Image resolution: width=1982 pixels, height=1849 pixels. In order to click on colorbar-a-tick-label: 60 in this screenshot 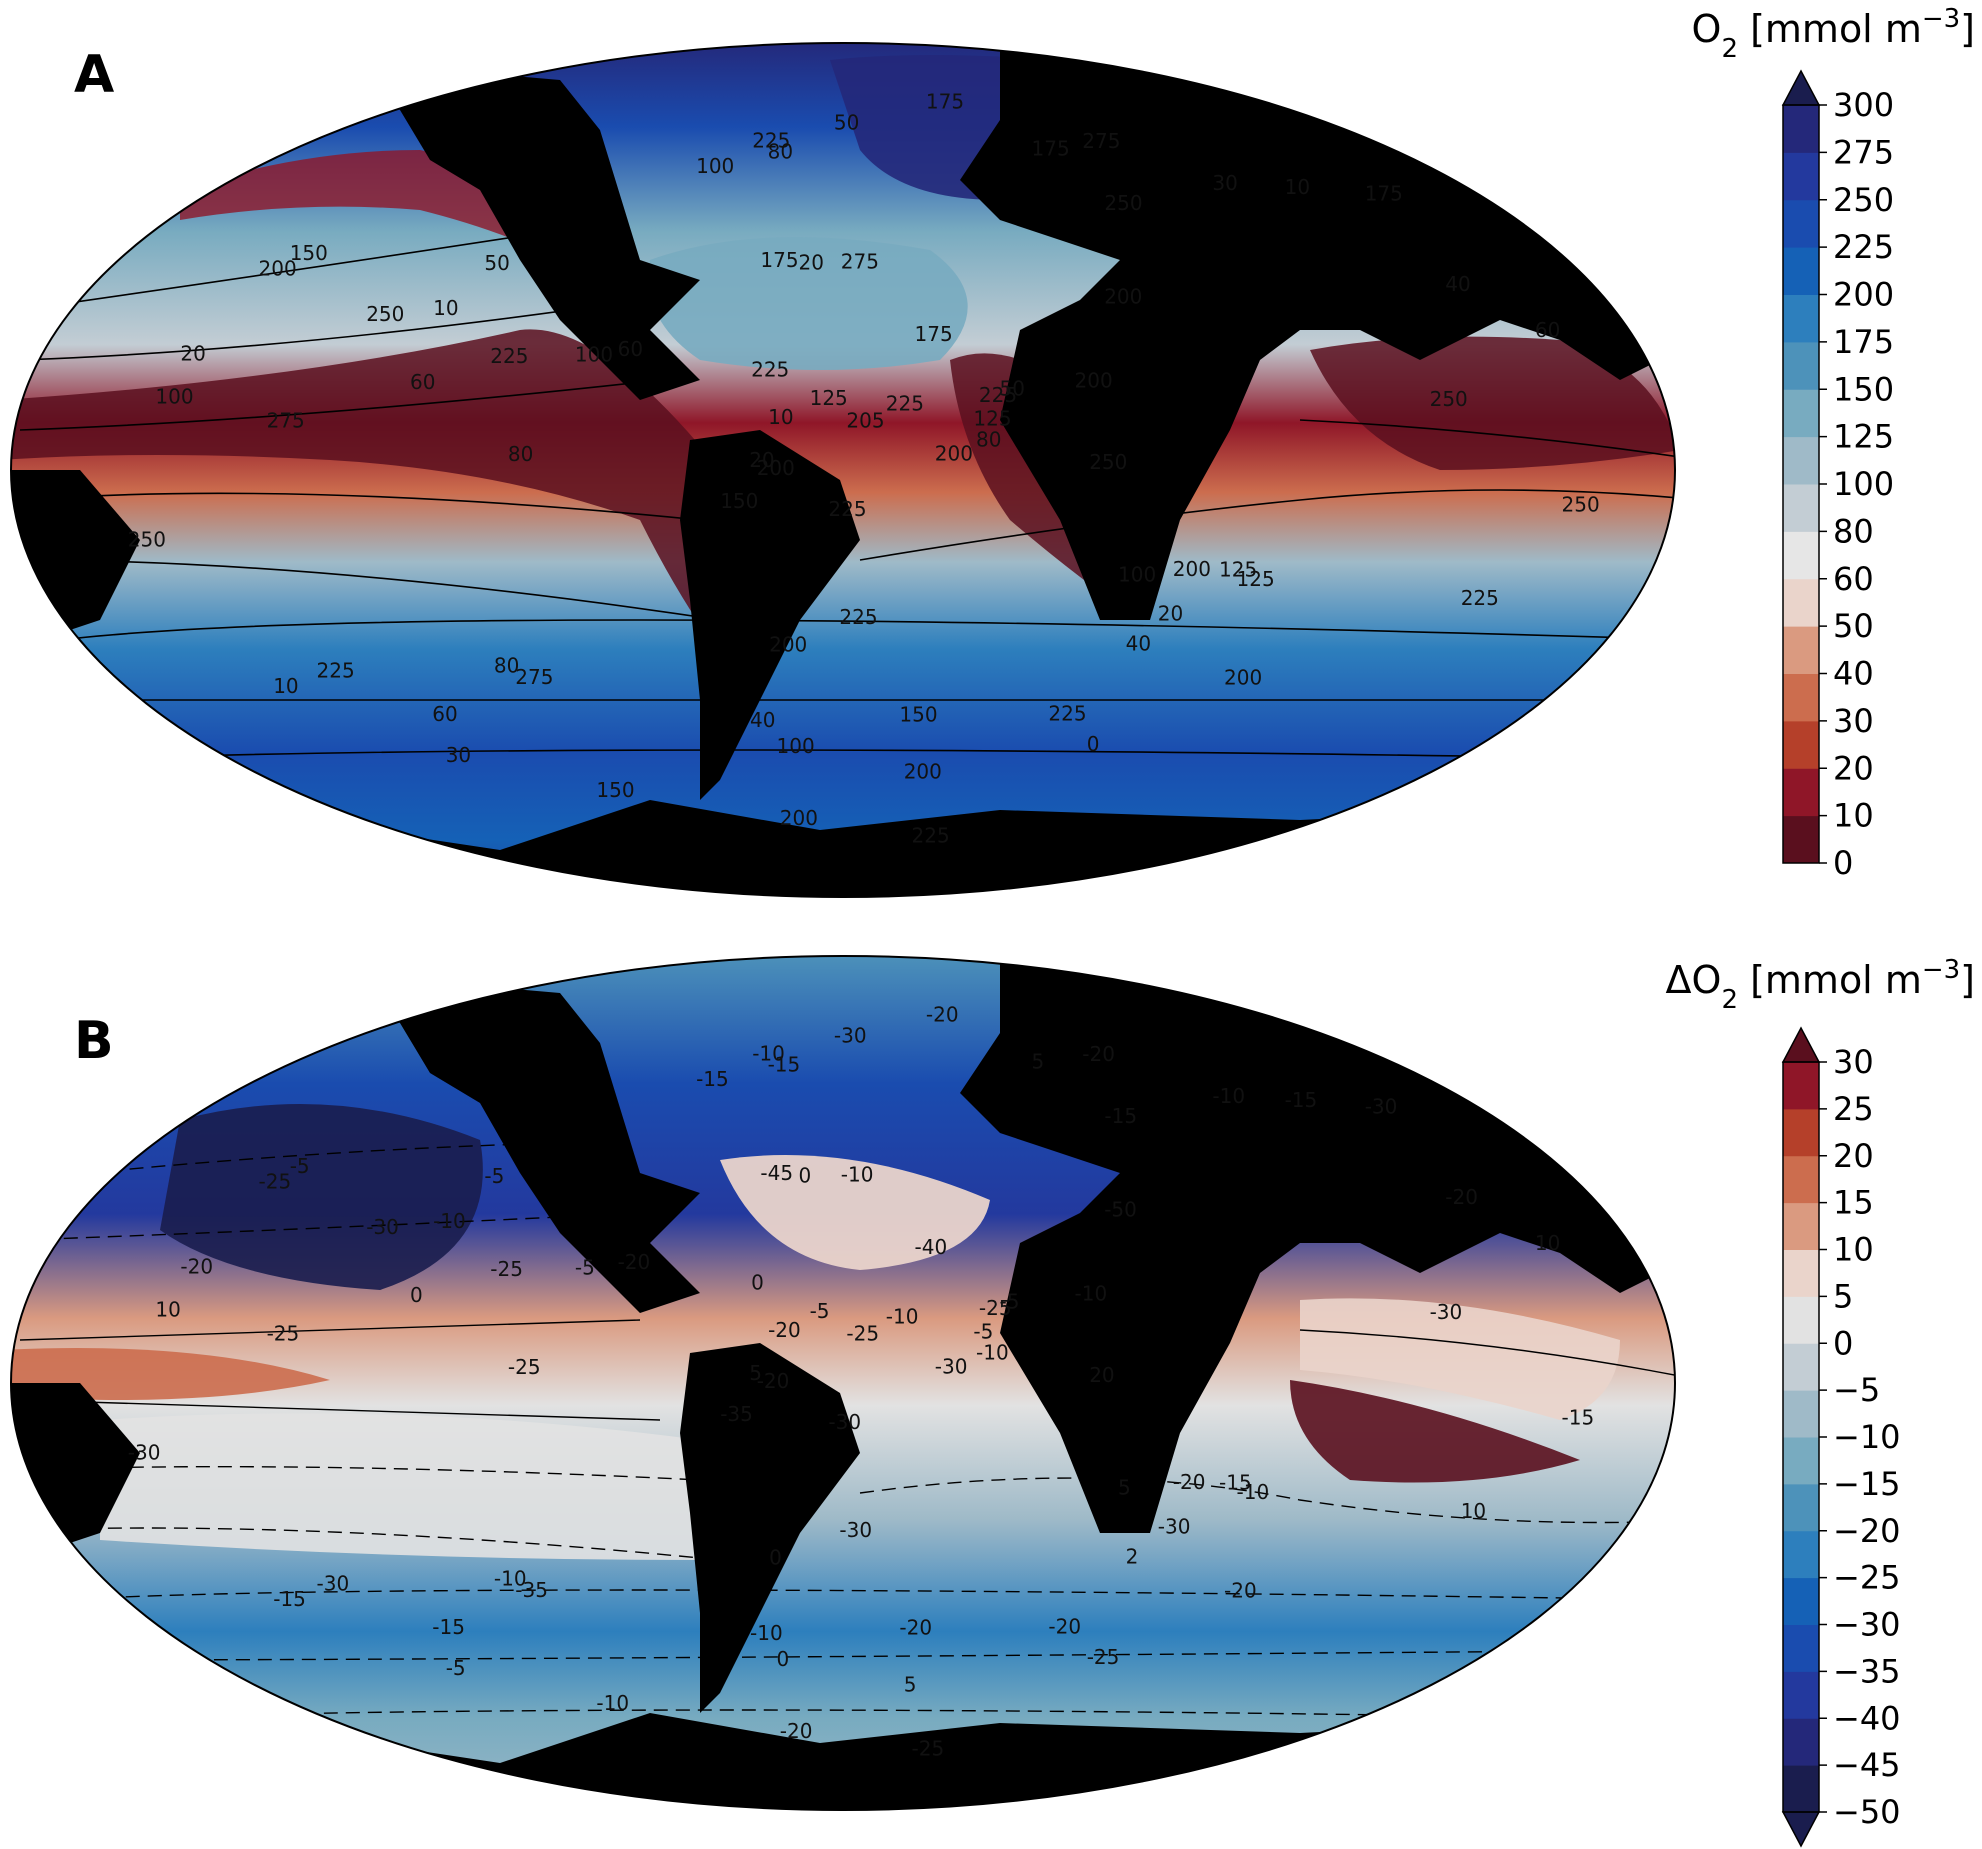, I will do `click(1853, 579)`.